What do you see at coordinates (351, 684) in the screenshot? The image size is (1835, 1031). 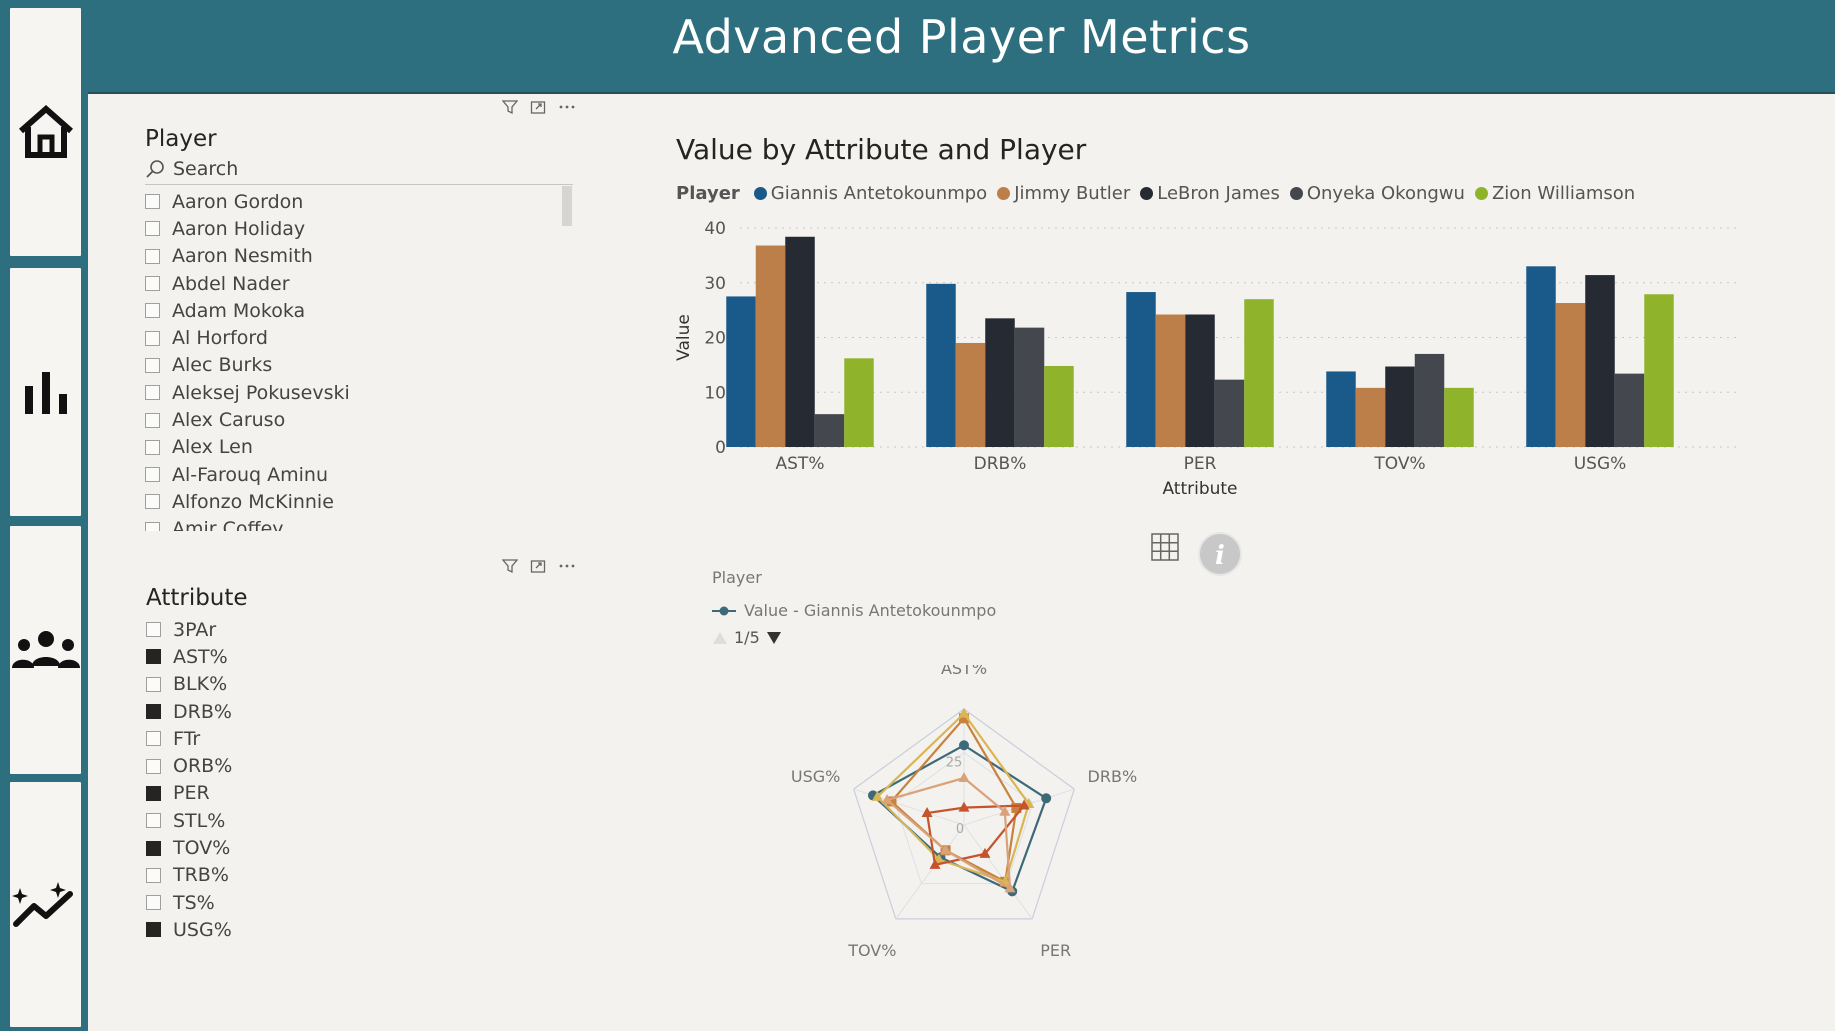 I see `attribute-option: BLK%` at bounding box center [351, 684].